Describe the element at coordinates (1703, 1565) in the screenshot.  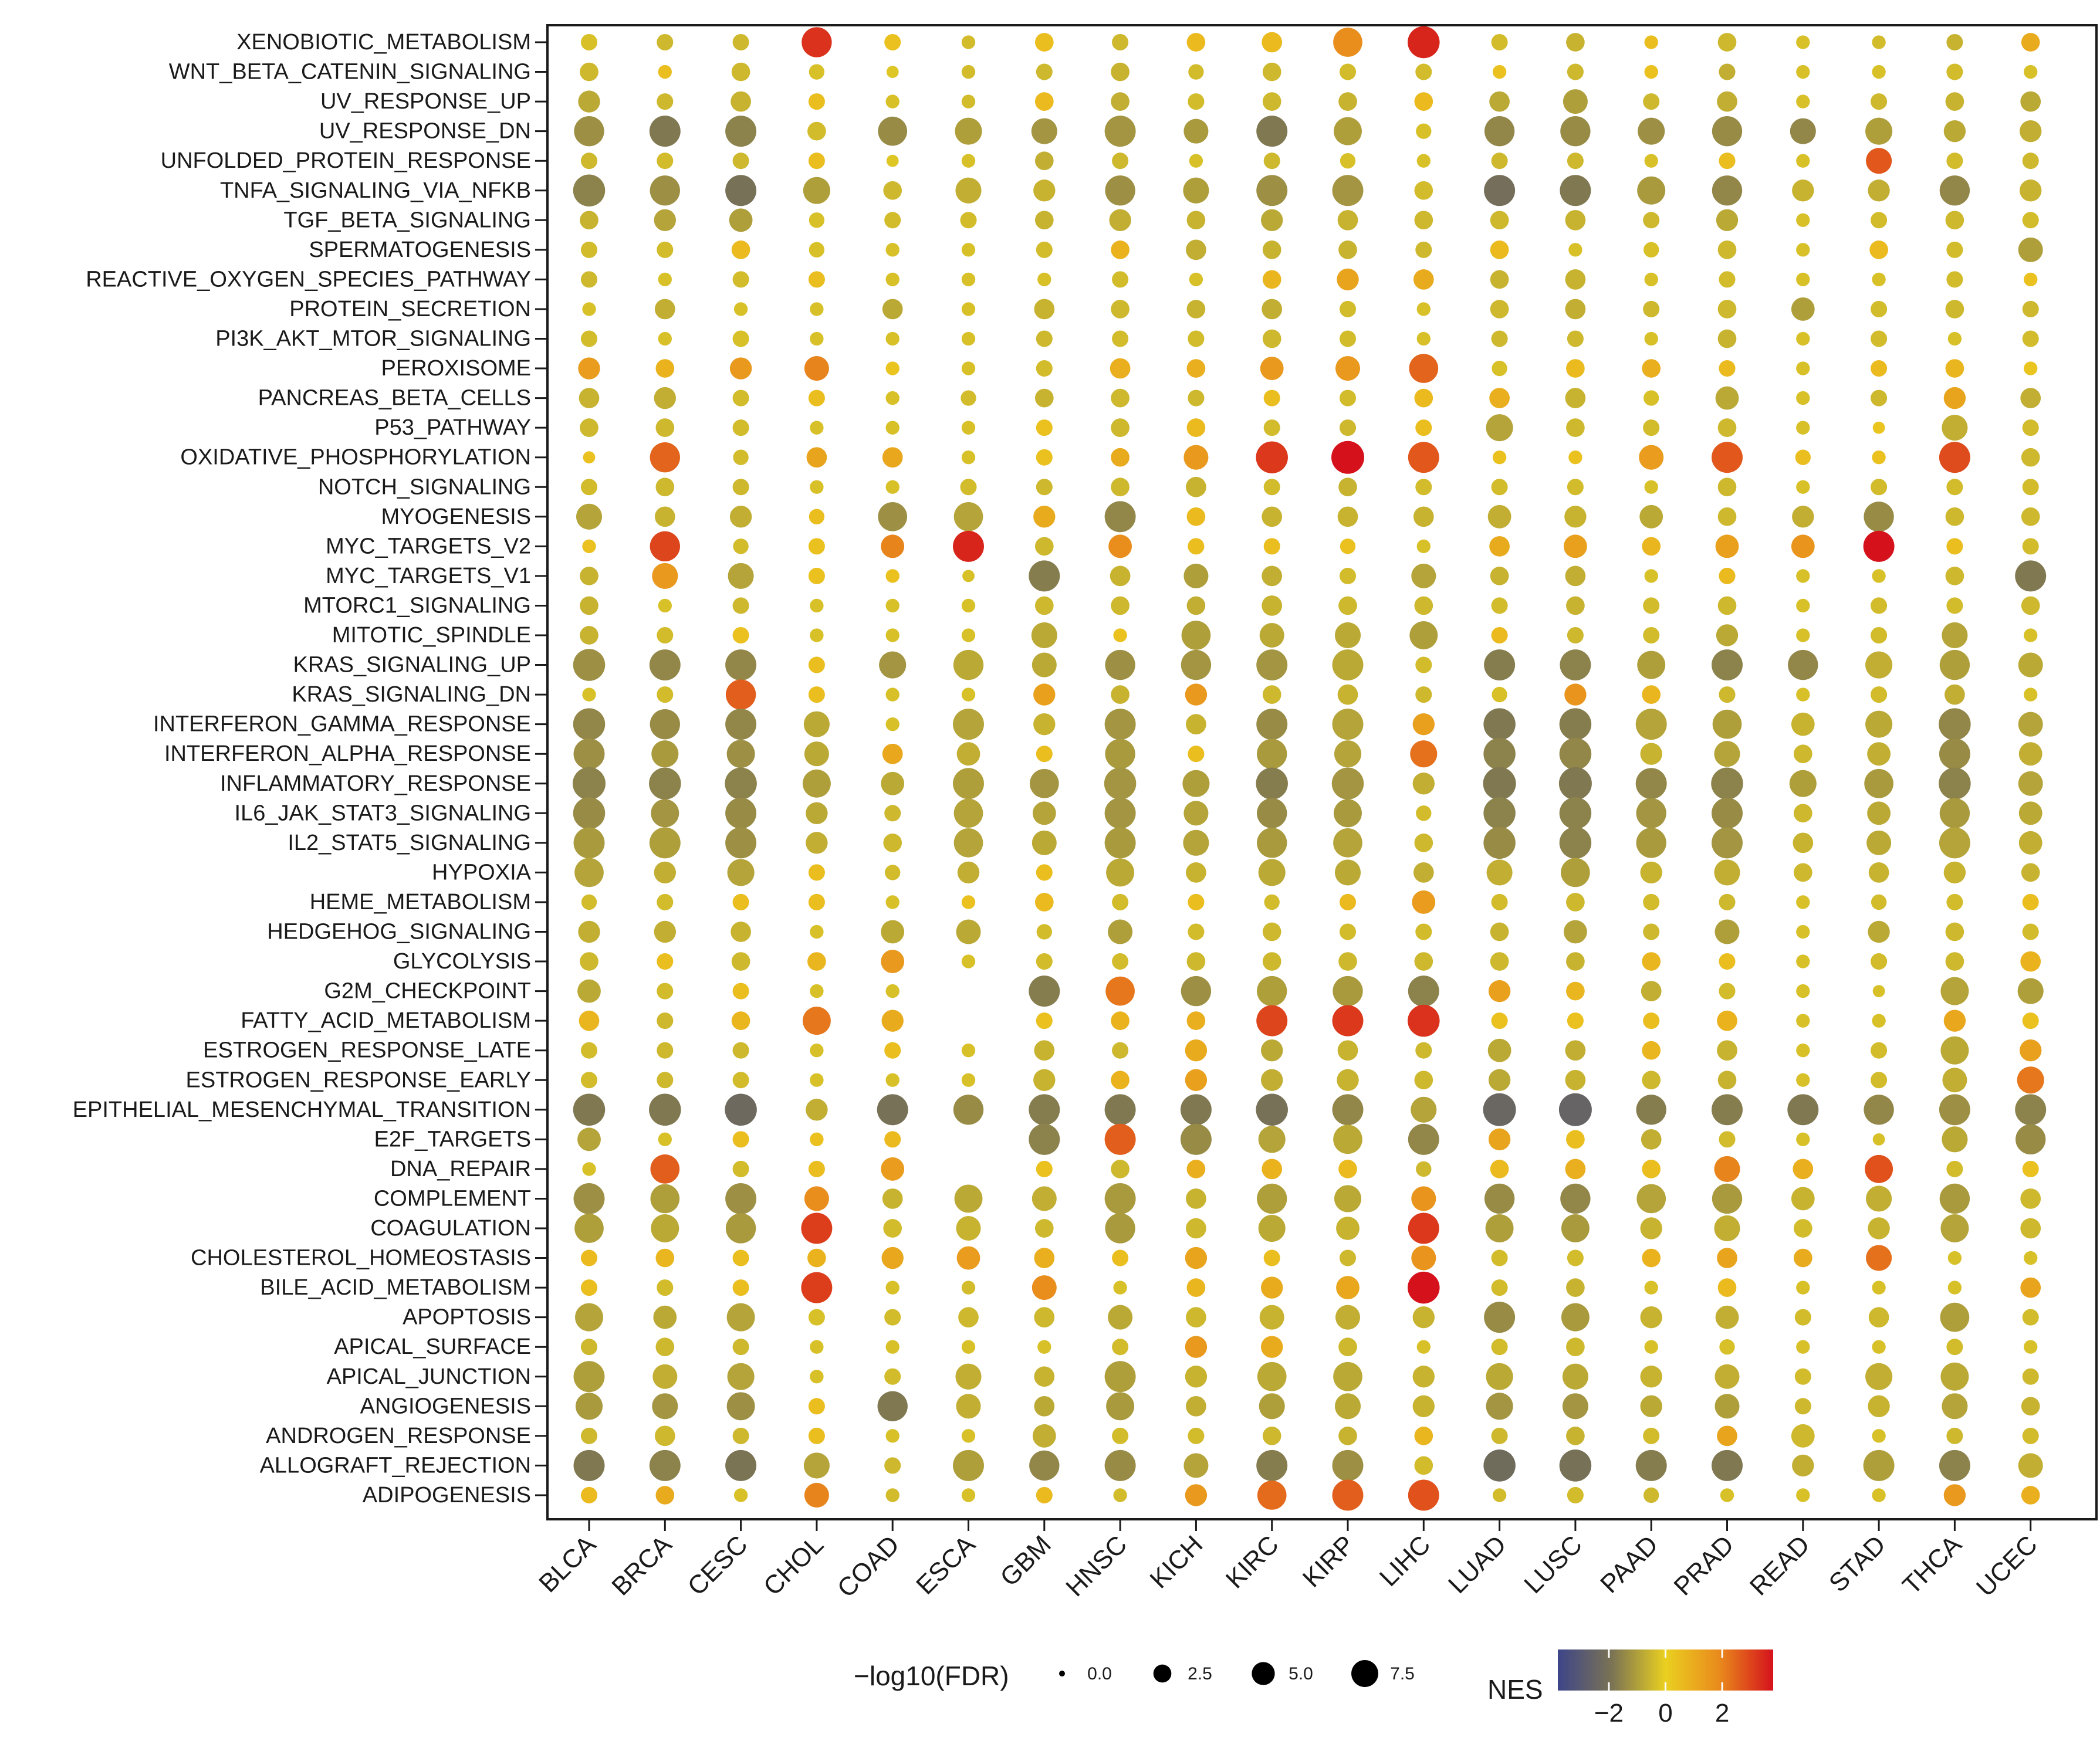
I see `x-tick-label: PRAD` at that location.